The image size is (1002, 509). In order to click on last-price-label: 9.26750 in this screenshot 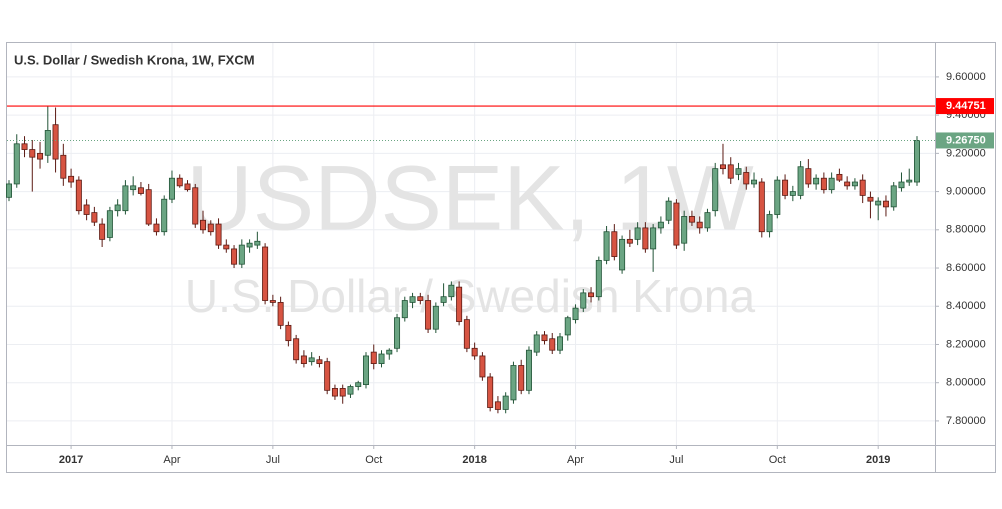, I will do `click(966, 140)`.